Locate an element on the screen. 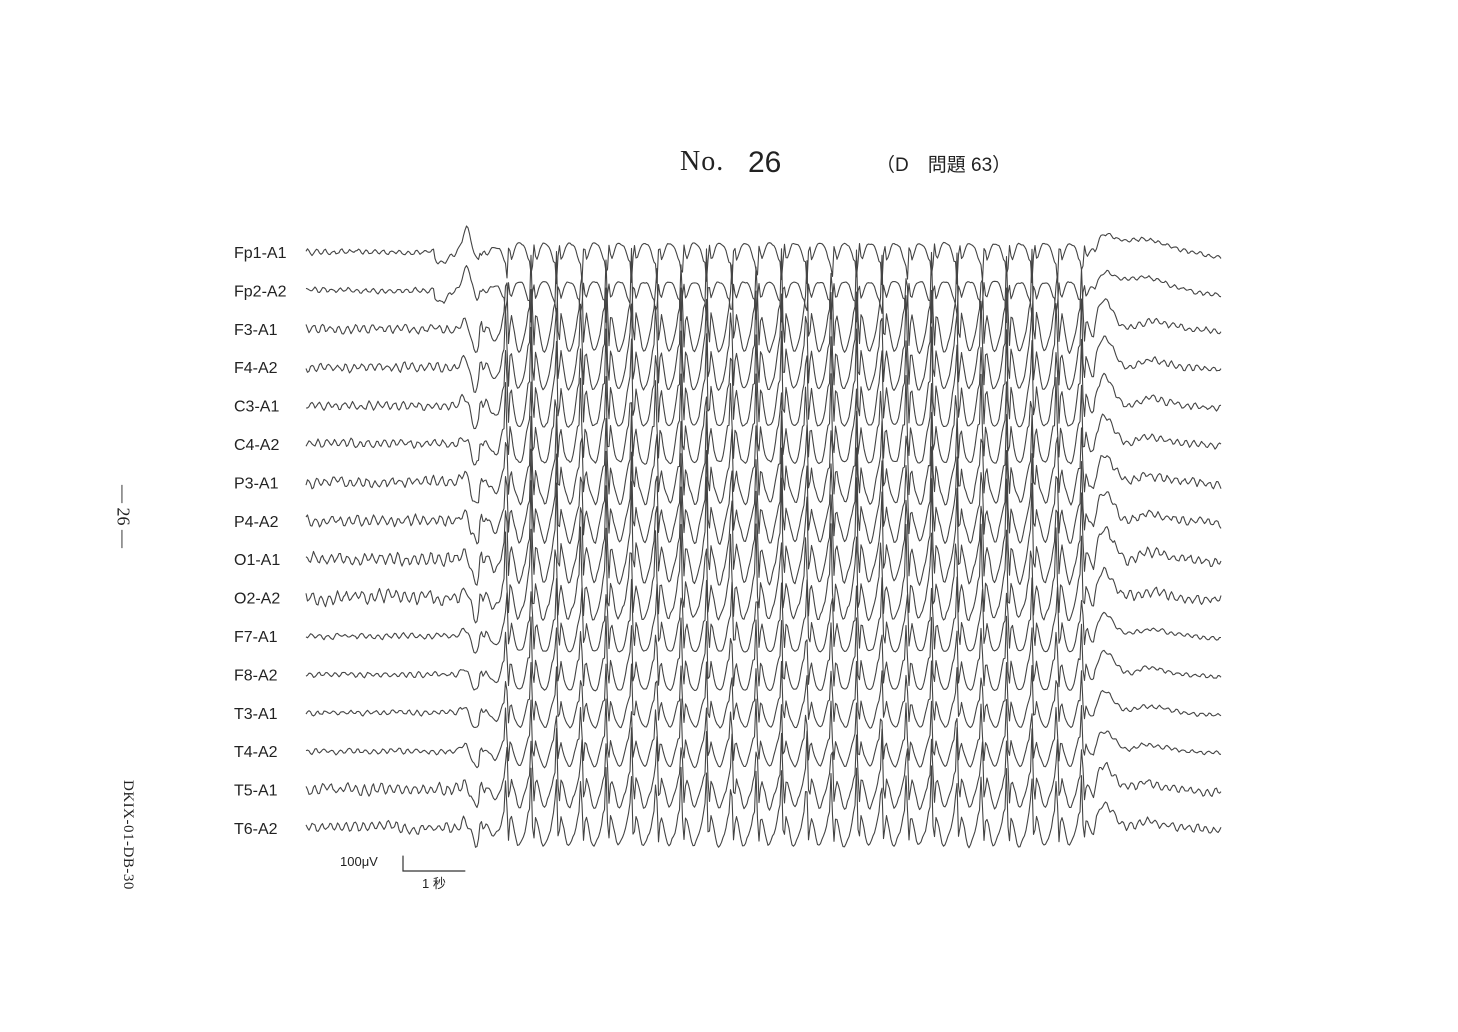 Image resolution: width=1458 pixels, height=1032 pixels. trace-o2-a2 is located at coordinates (763, 573).